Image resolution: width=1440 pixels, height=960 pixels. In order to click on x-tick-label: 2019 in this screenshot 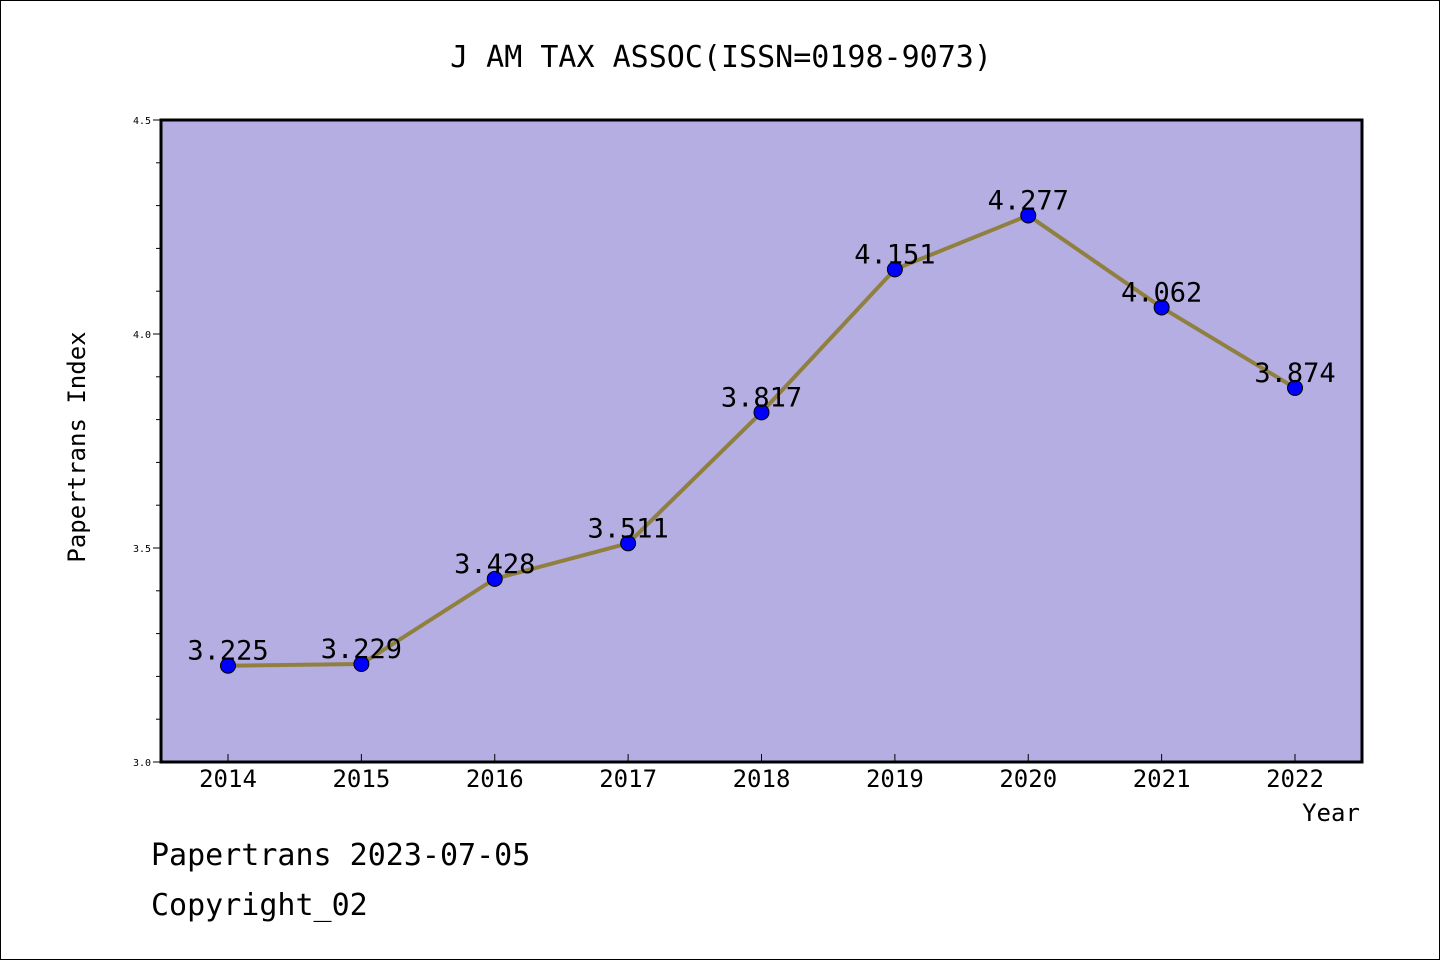, I will do `click(895, 779)`.